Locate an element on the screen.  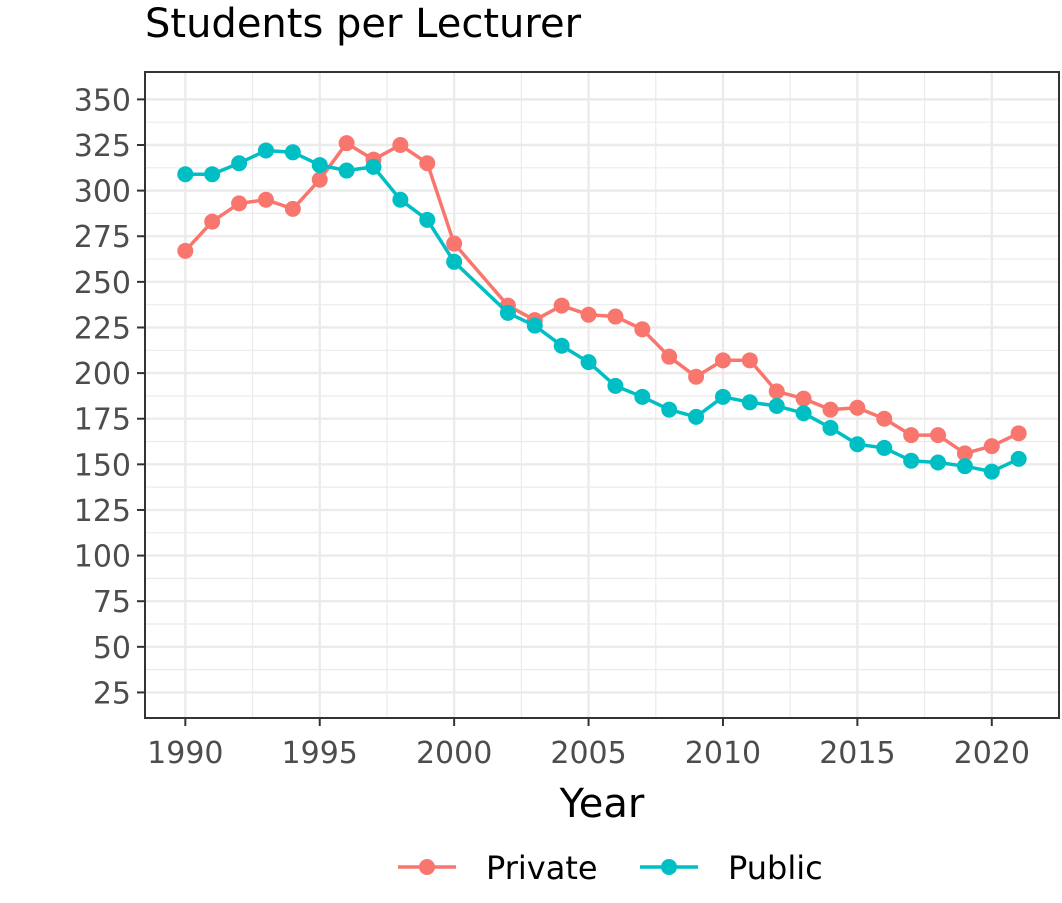
point-private-1998 is located at coordinates (400, 144).